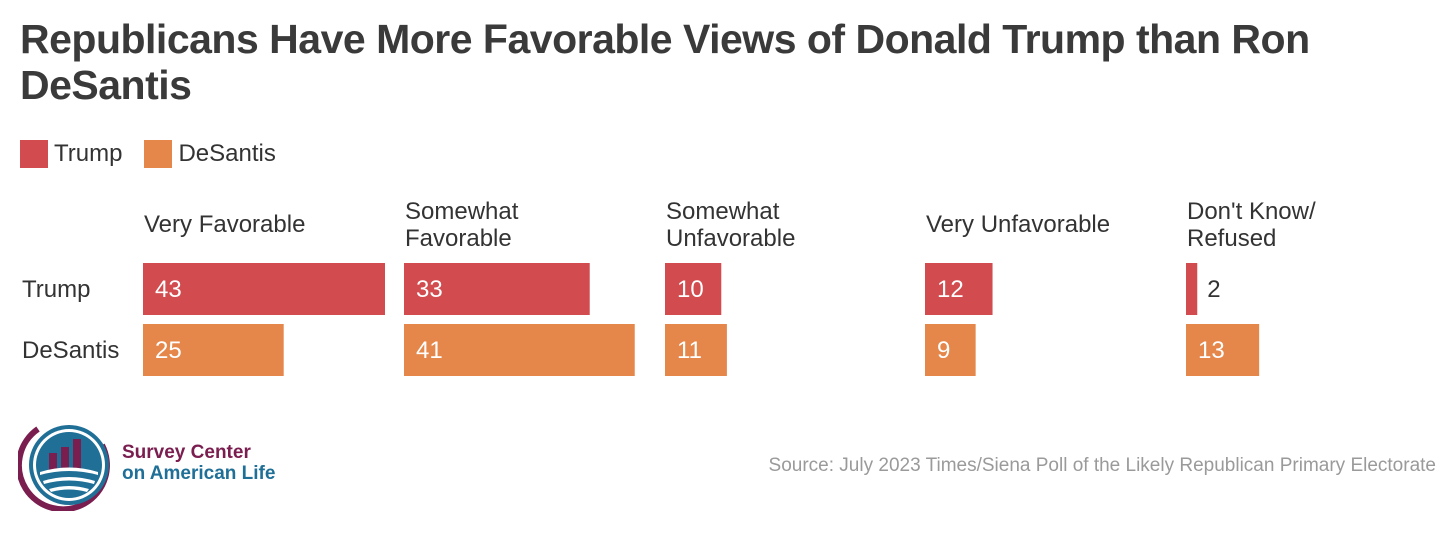 The height and width of the screenshot is (538, 1456). Describe the element at coordinates (64, 468) in the screenshot. I see `logo-icon` at that location.